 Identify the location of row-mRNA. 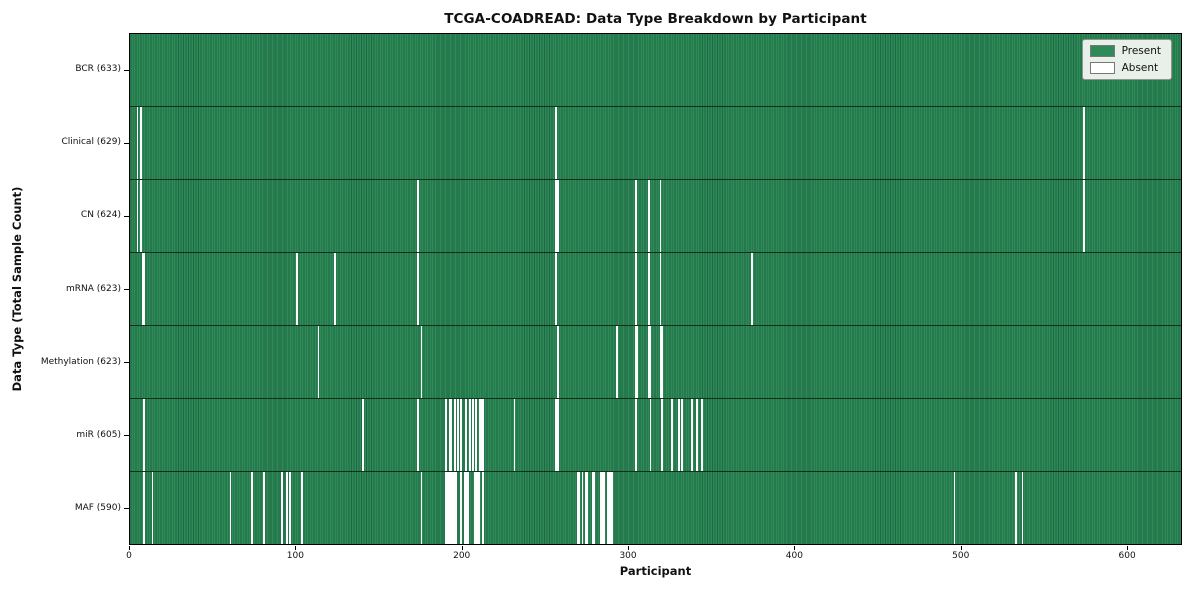
(655, 289).